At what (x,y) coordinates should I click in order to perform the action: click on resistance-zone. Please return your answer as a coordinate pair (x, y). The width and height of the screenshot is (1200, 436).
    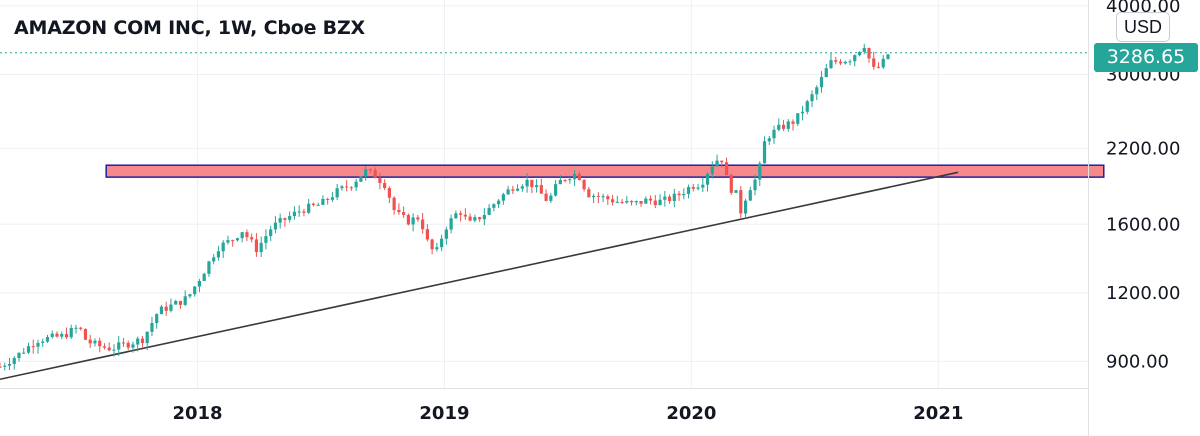
    Looking at the image, I should click on (605, 171).